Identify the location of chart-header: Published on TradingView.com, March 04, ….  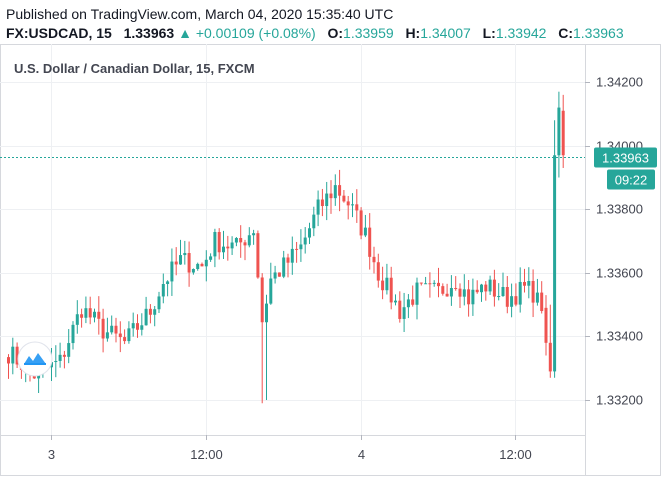
(330, 22).